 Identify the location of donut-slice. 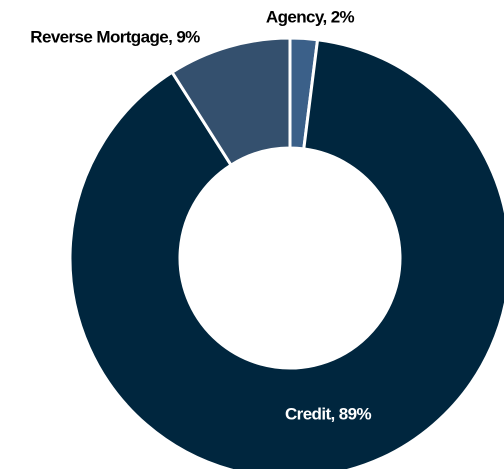
(231, 102).